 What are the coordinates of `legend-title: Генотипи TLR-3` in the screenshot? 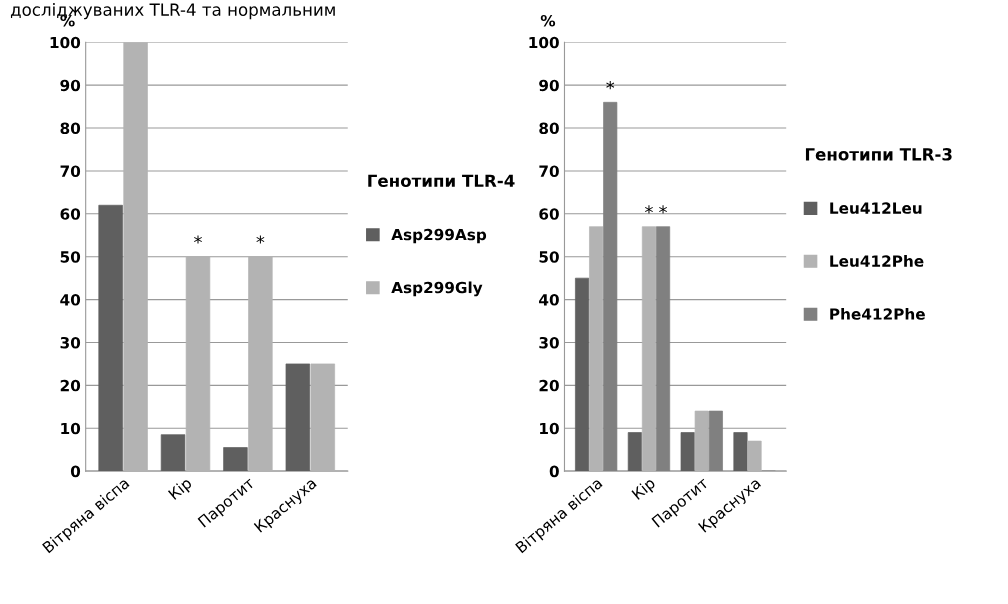 It's located at (878, 154).